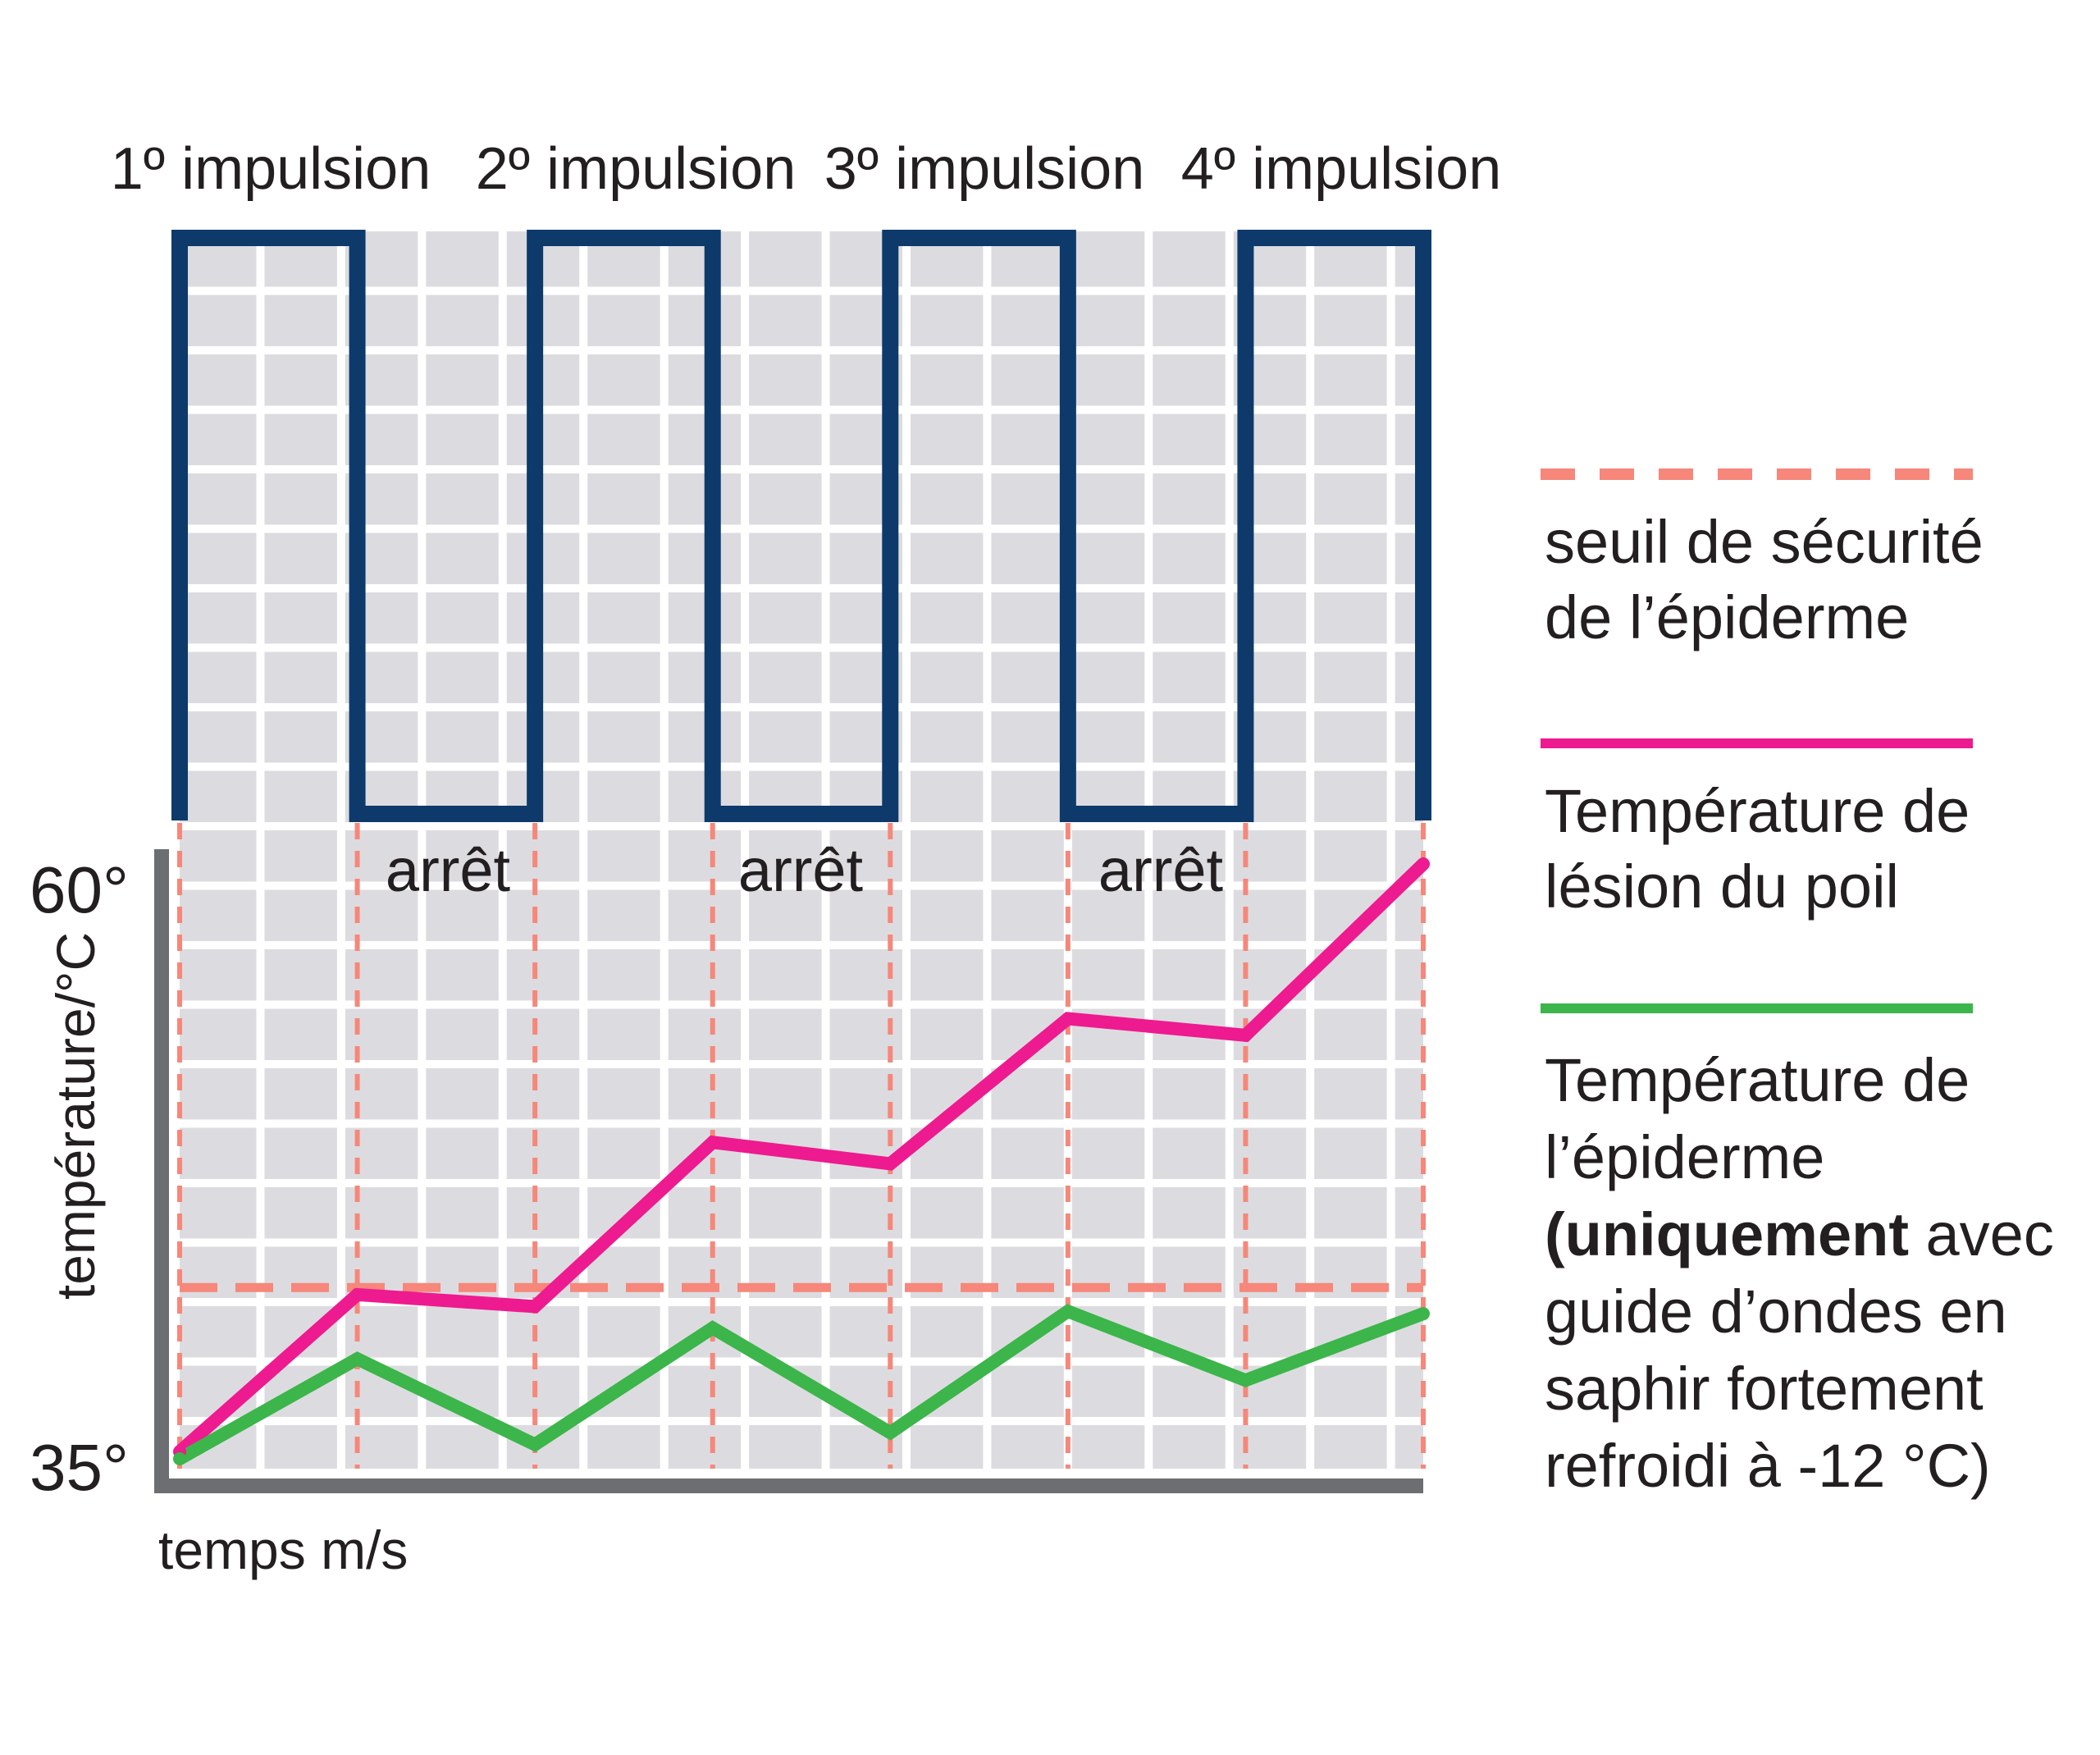 The image size is (2100, 1755). What do you see at coordinates (1727, 617) in the screenshot?
I see `legend-threshold-line-2: de l’épiderme` at bounding box center [1727, 617].